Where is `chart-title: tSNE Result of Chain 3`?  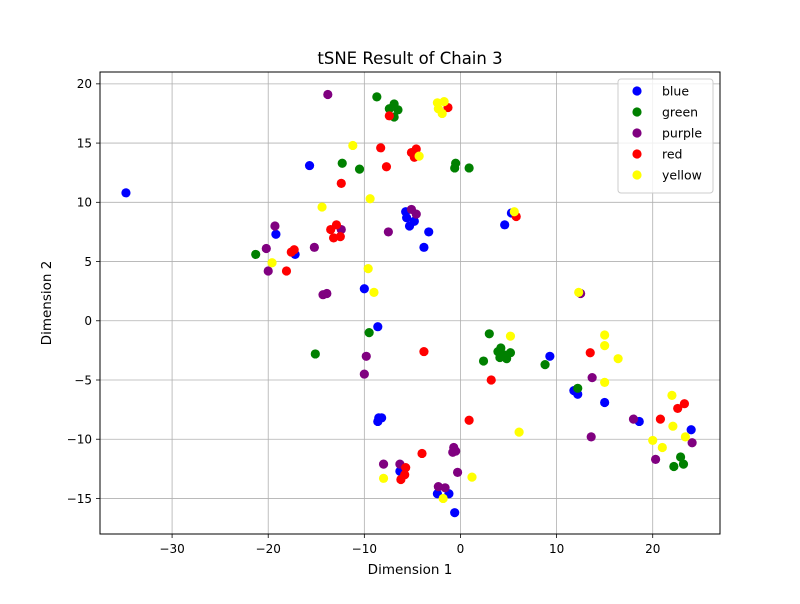 chart-title: tSNE Result of Chain 3 is located at coordinates (409, 58).